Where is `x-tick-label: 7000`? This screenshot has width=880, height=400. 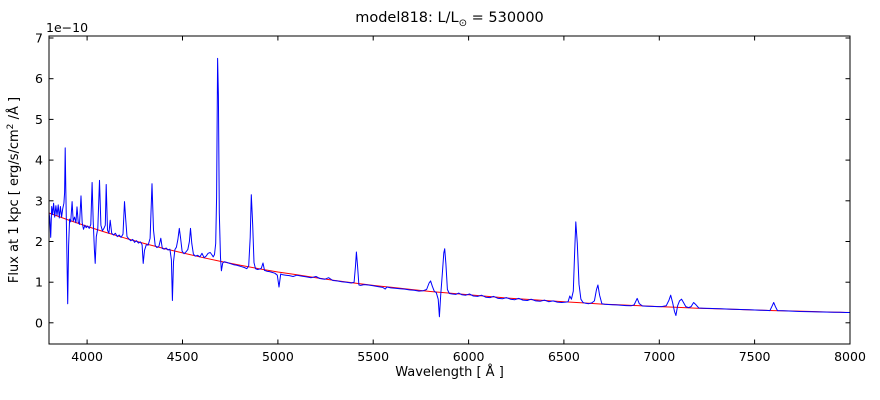
x-tick-label: 7000 is located at coordinates (659, 356).